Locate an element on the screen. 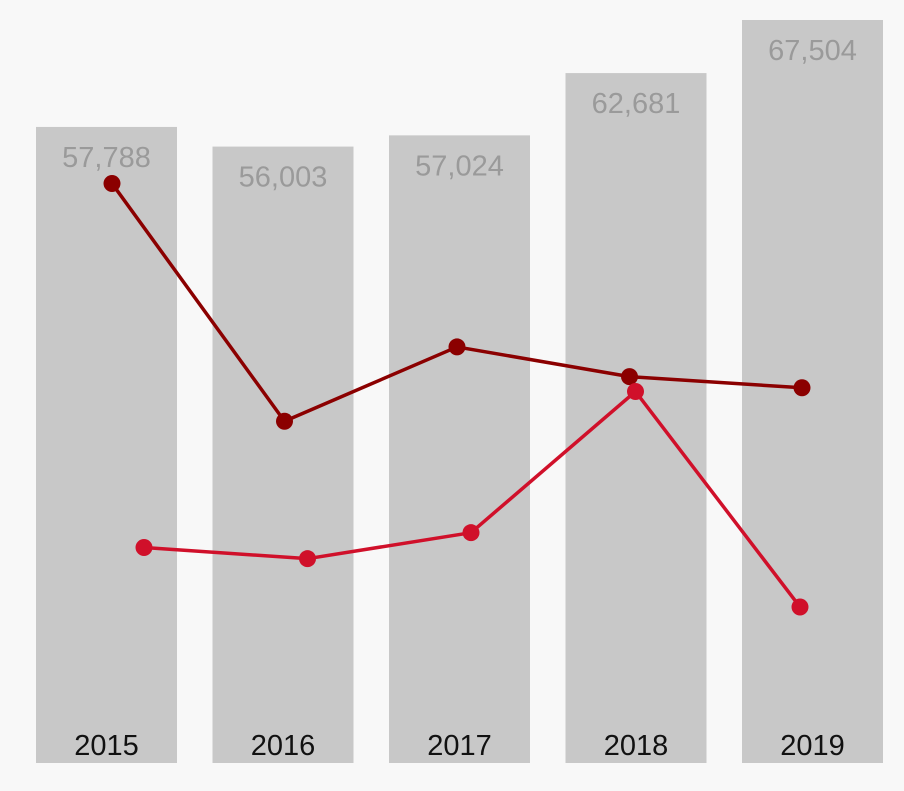  bar-value-label: 57,024 is located at coordinates (459, 166).